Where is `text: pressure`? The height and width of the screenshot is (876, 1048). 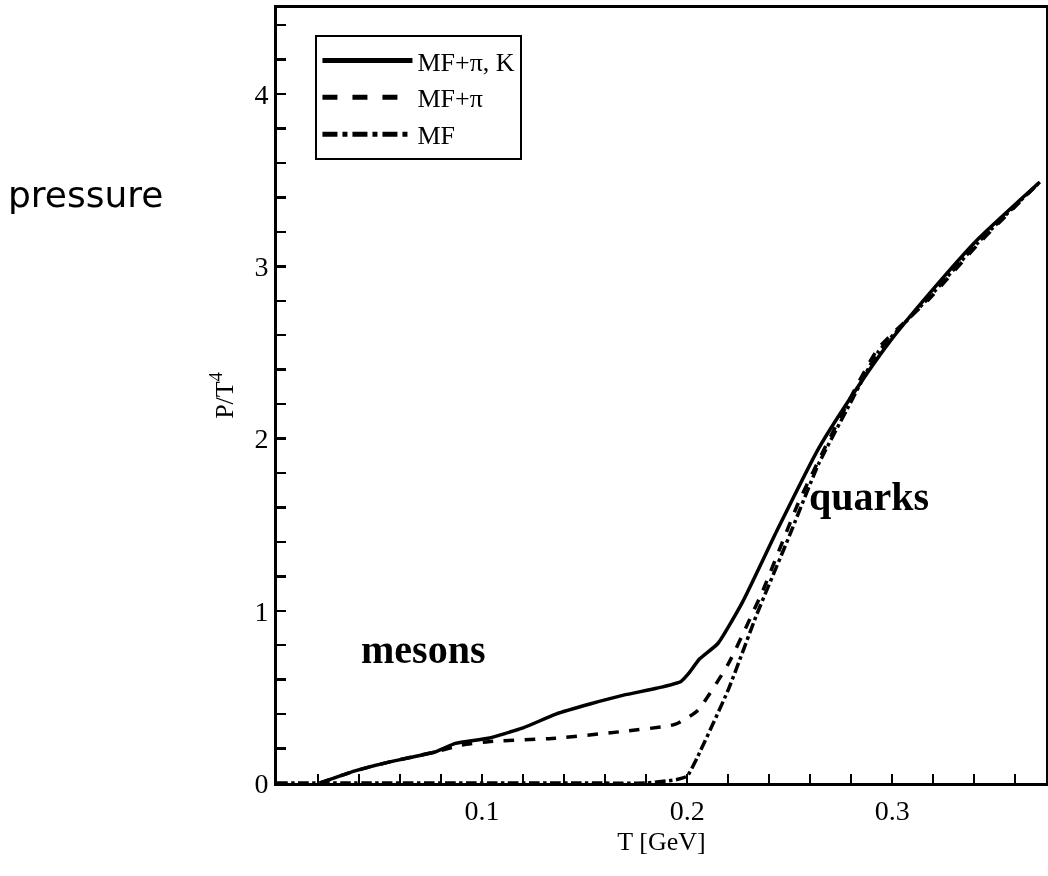 text: pressure is located at coordinates (86, 194).